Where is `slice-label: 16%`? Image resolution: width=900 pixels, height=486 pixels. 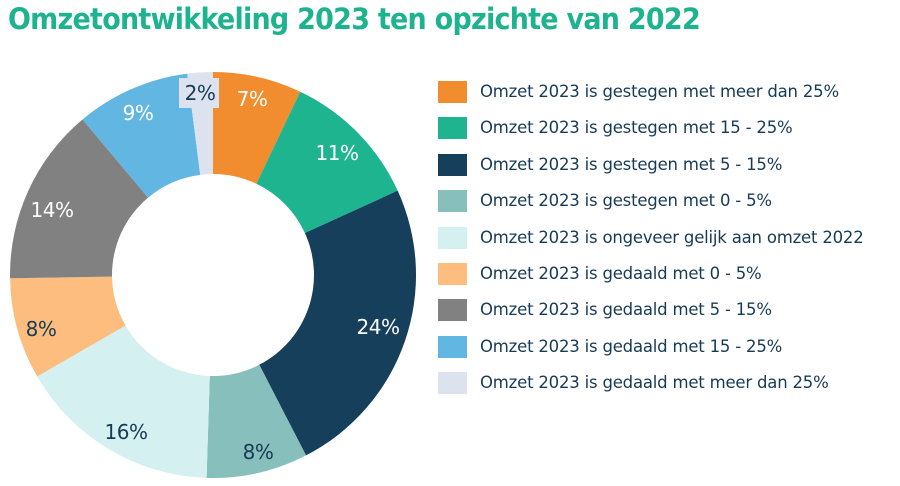 slice-label: 16% is located at coordinates (126, 432).